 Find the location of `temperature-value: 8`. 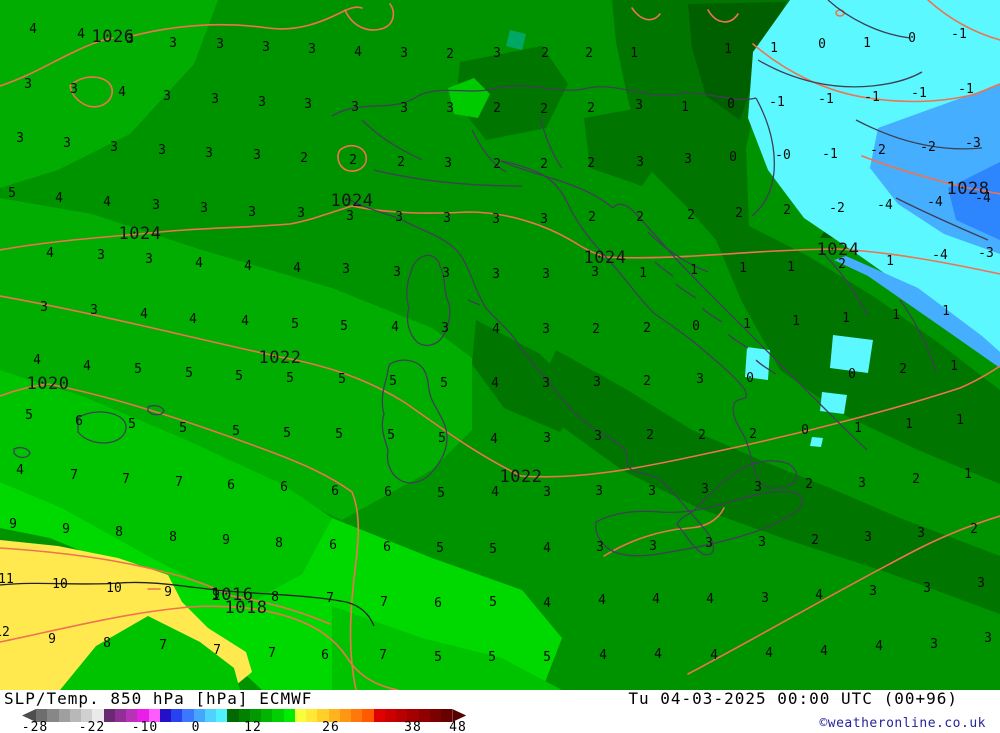

temperature-value: 8 is located at coordinates (173, 537).